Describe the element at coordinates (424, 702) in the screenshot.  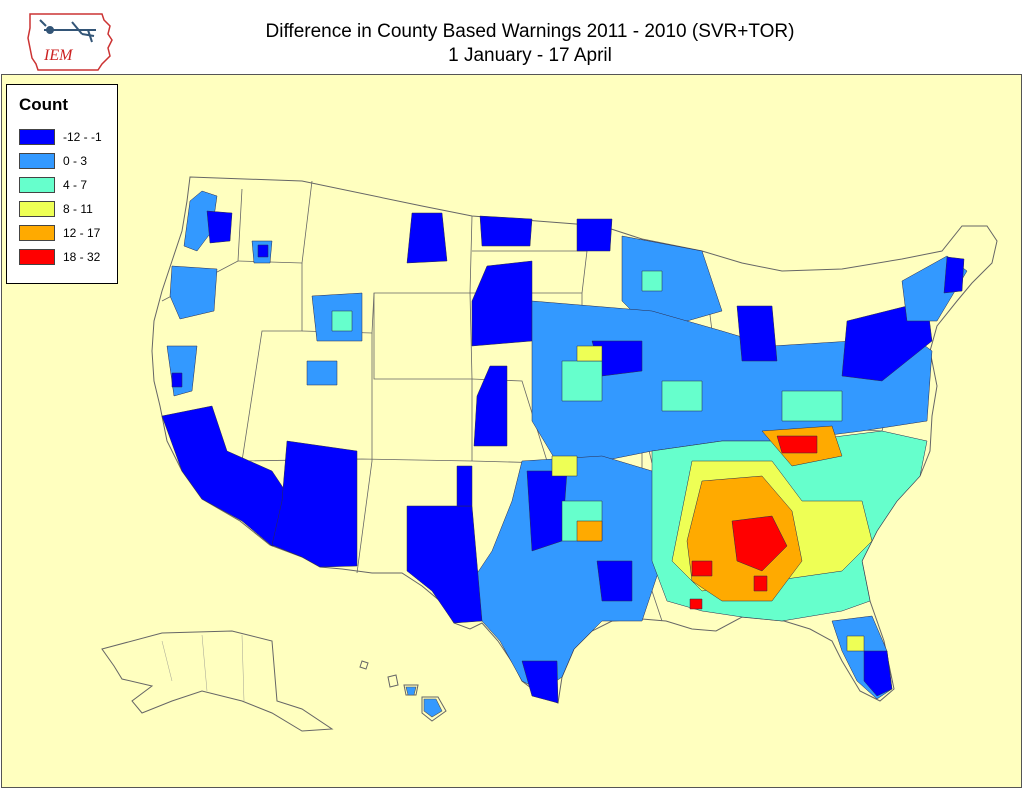
I see `hawaii-warnings` at that location.